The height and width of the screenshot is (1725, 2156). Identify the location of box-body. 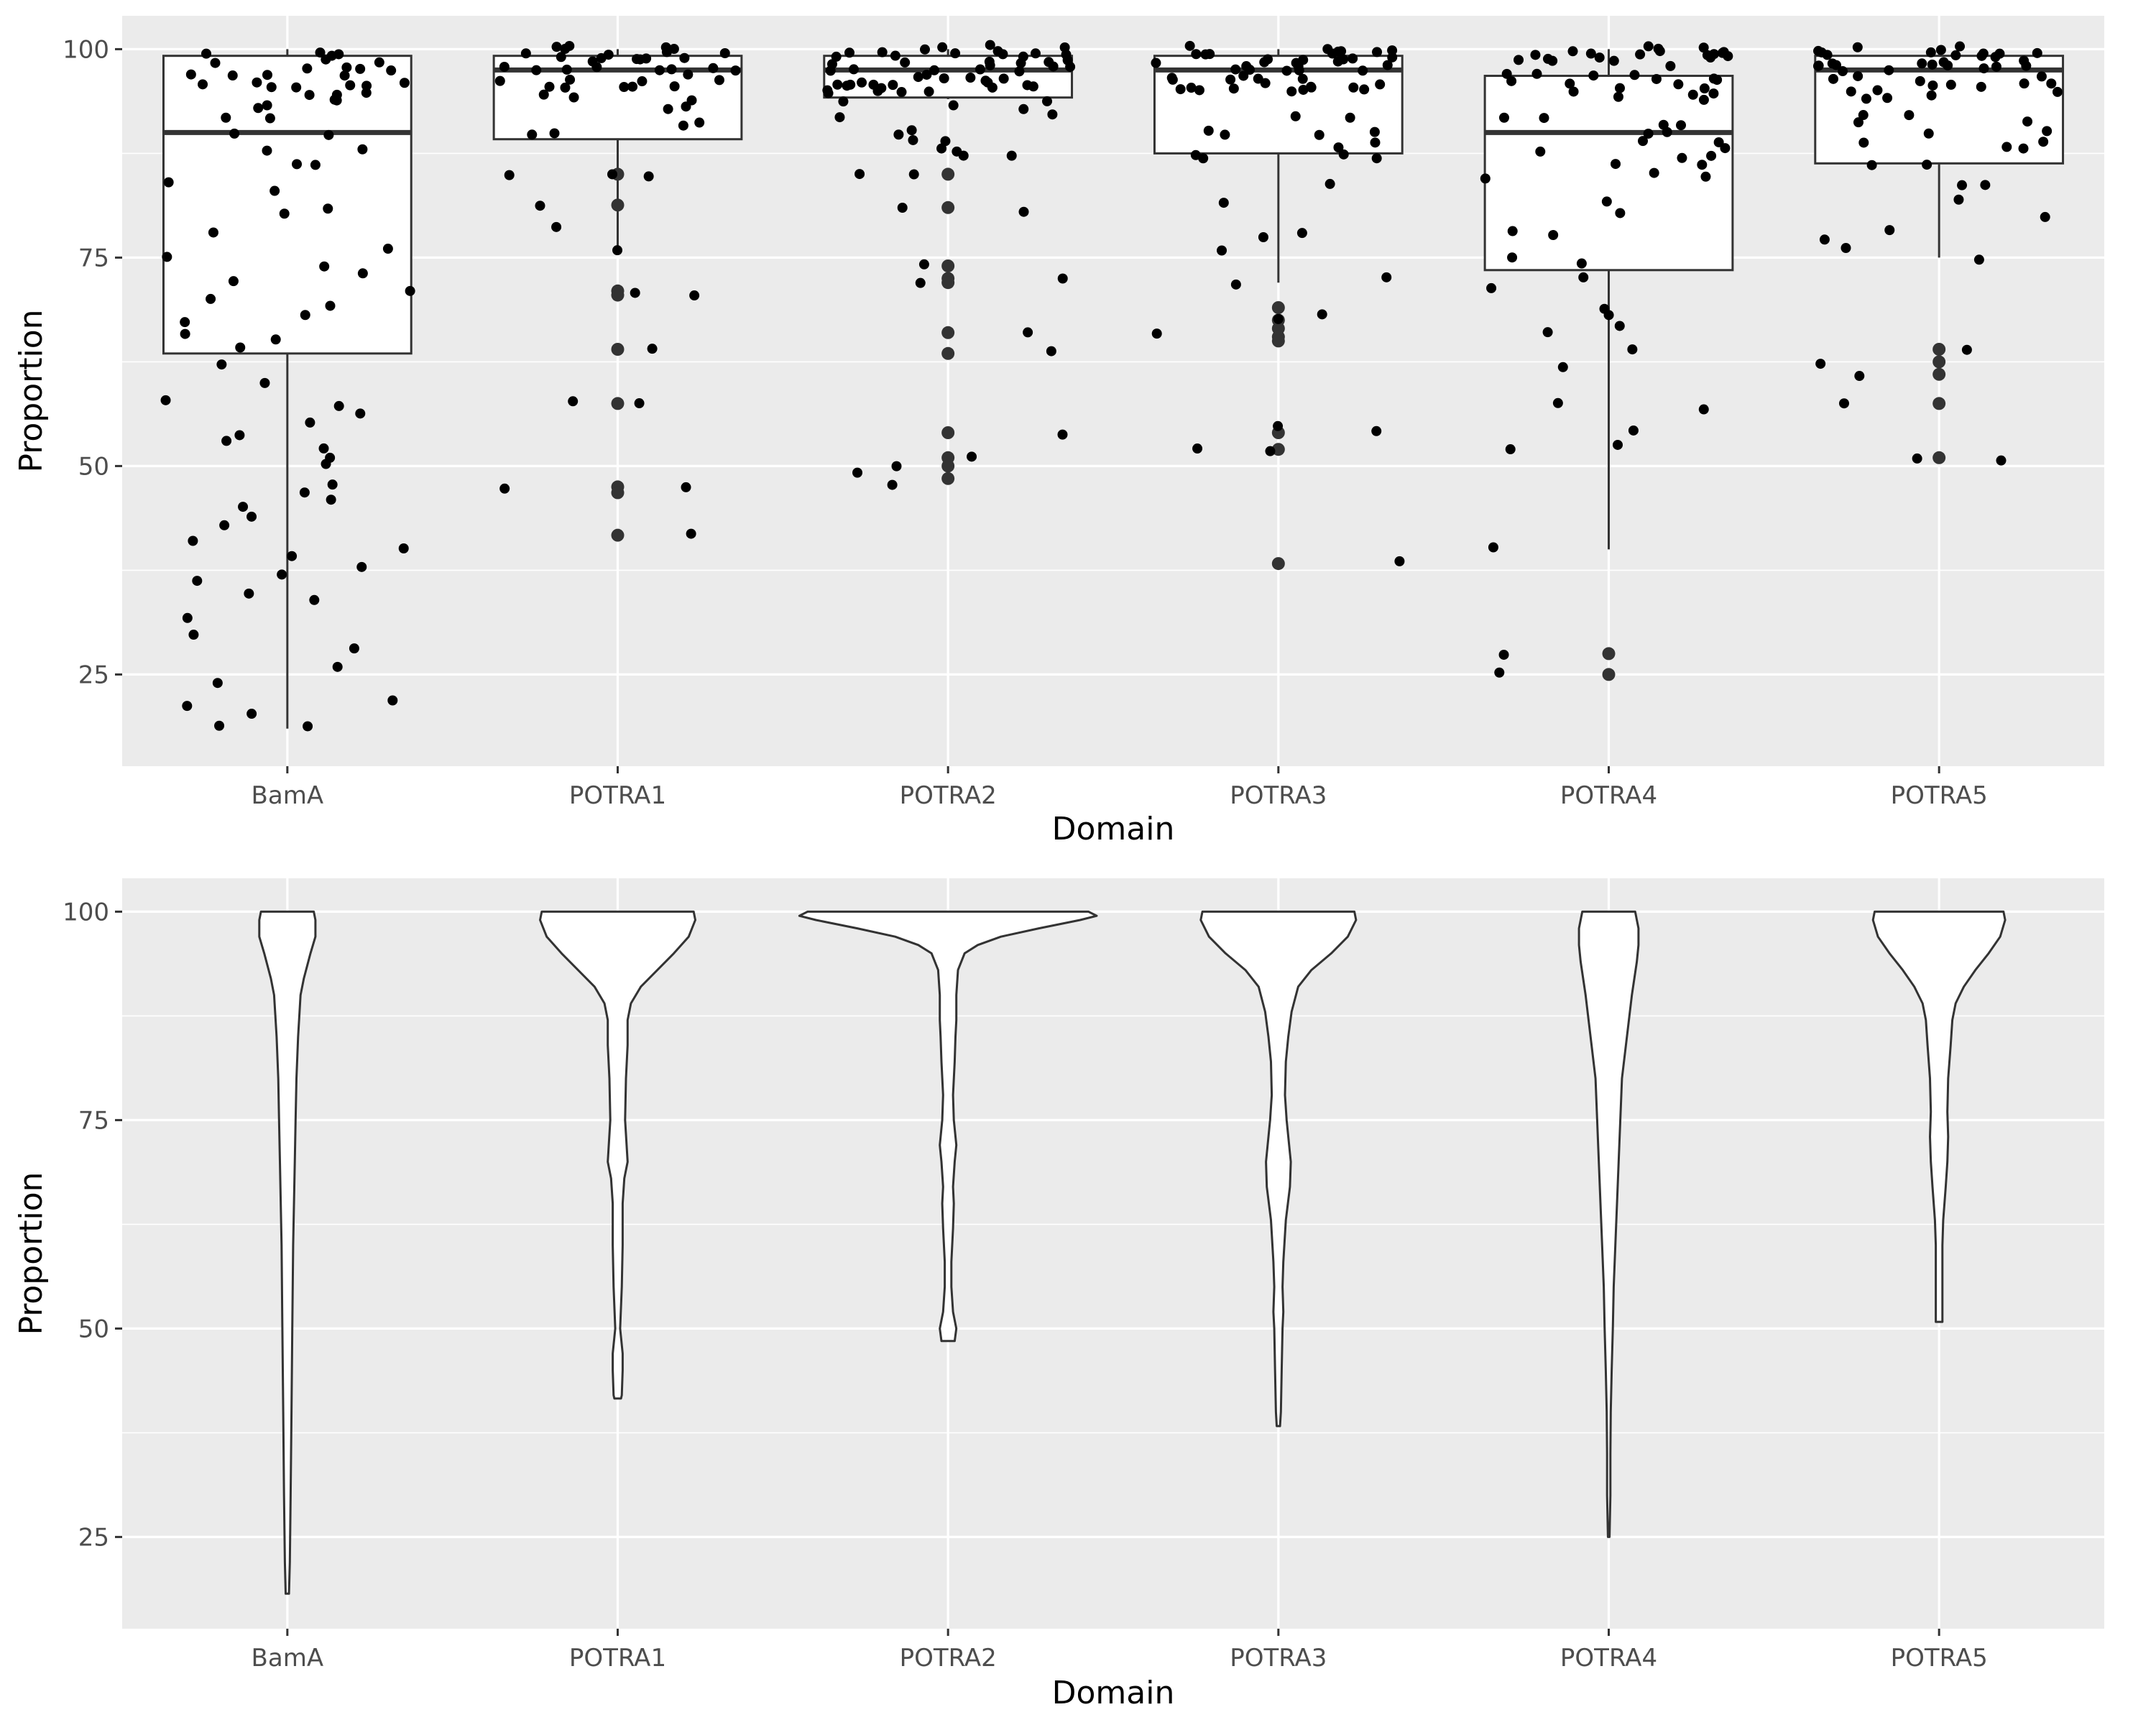
(1608, 173).